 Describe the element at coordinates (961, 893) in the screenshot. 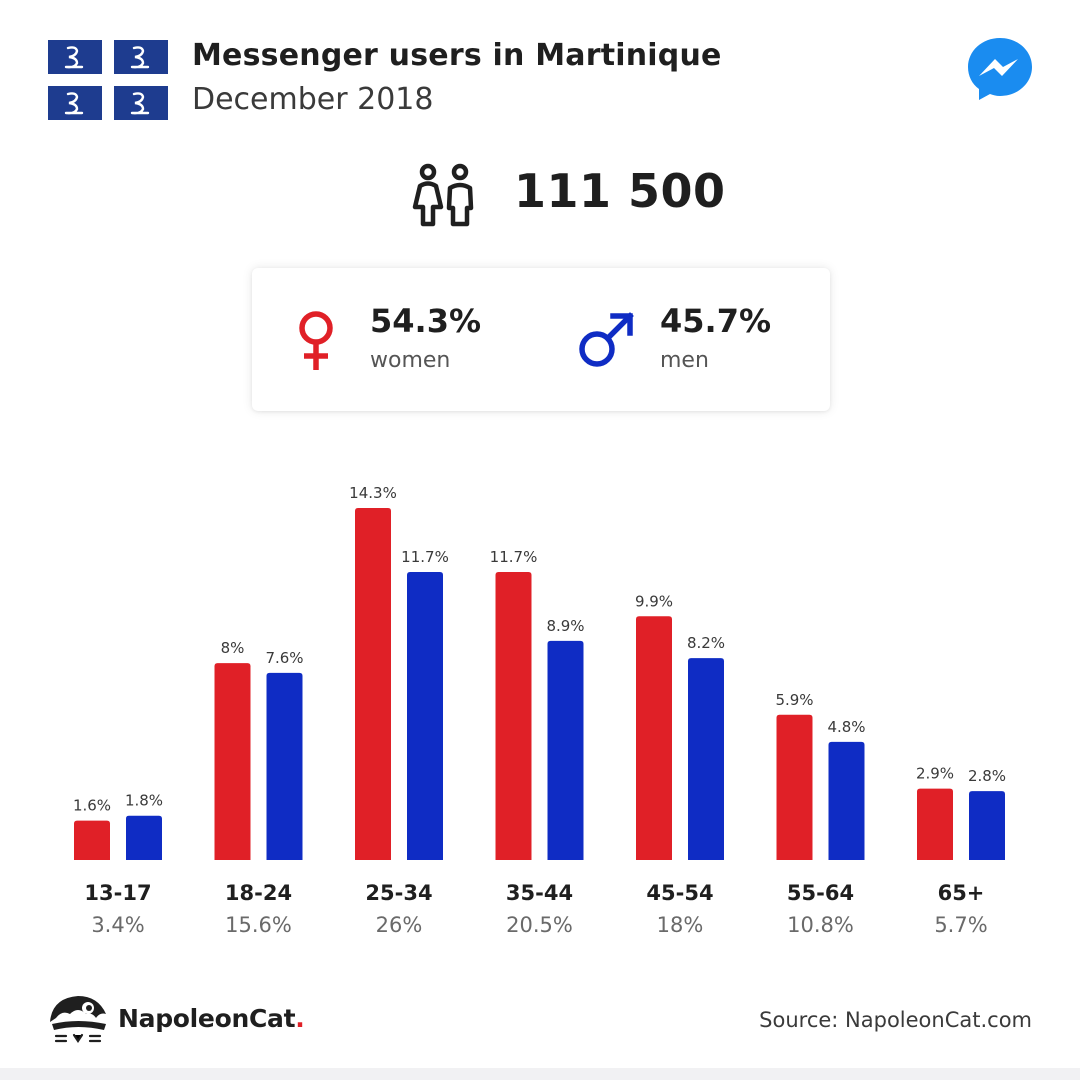

I see `category-label-65+: 65+` at that location.